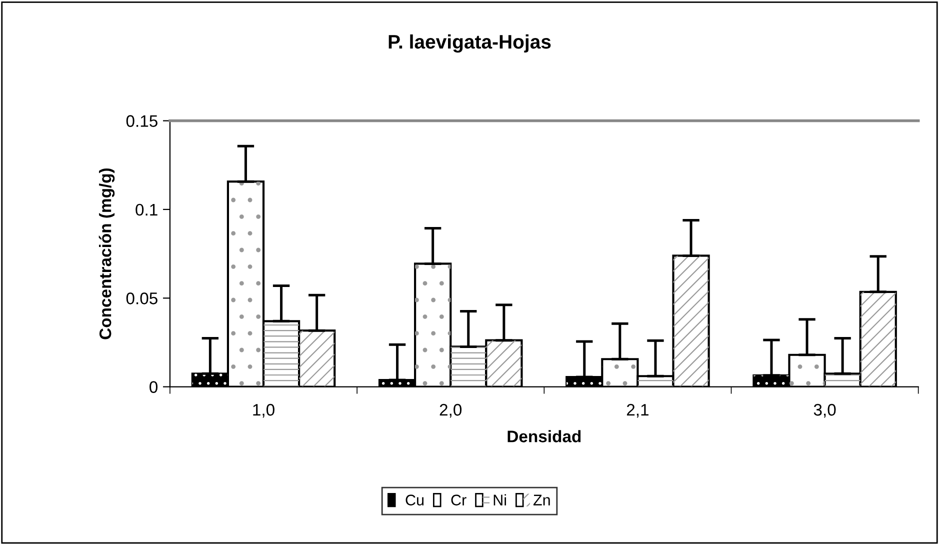 The height and width of the screenshot is (544, 939). What do you see at coordinates (147, 210) in the screenshot?
I see `y-tick-label: 0.1` at bounding box center [147, 210].